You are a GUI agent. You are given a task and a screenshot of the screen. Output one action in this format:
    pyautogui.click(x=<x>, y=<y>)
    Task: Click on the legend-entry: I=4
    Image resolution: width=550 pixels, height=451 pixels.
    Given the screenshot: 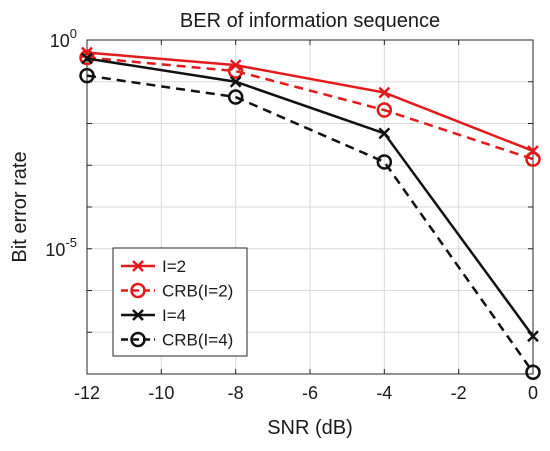 What is the action you would take?
    pyautogui.click(x=153, y=315)
    